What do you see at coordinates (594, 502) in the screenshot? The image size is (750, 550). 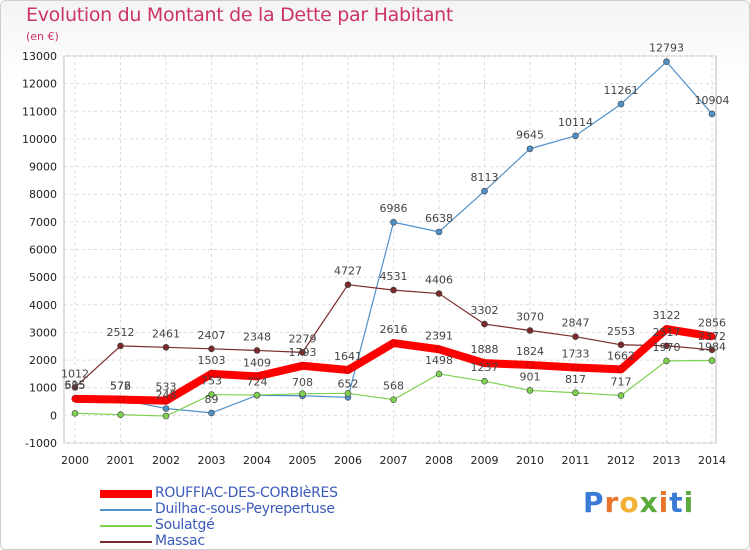 I see `logo-letter: P` at bounding box center [594, 502].